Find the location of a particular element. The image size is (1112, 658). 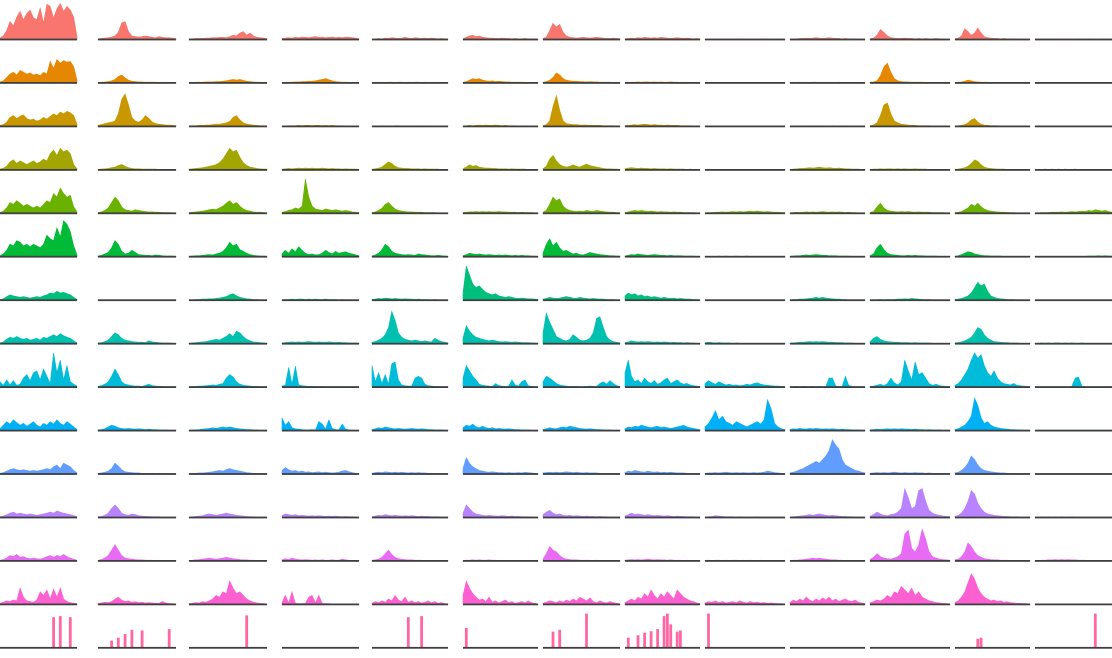

area-trace-r9-c2 is located at coordinates (137, 378).